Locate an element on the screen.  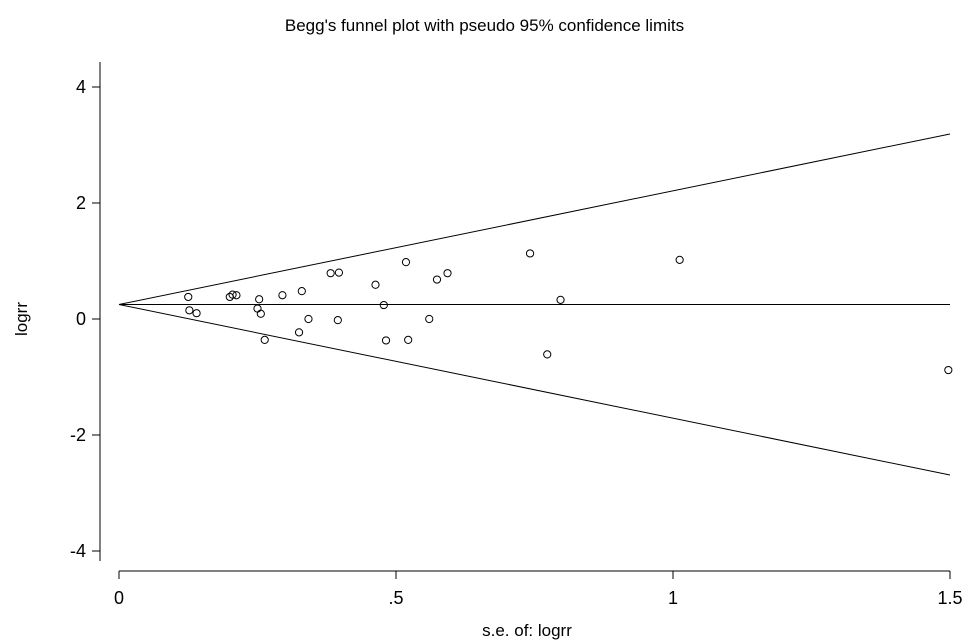
y-tick-label: 0 is located at coordinates (81, 319).